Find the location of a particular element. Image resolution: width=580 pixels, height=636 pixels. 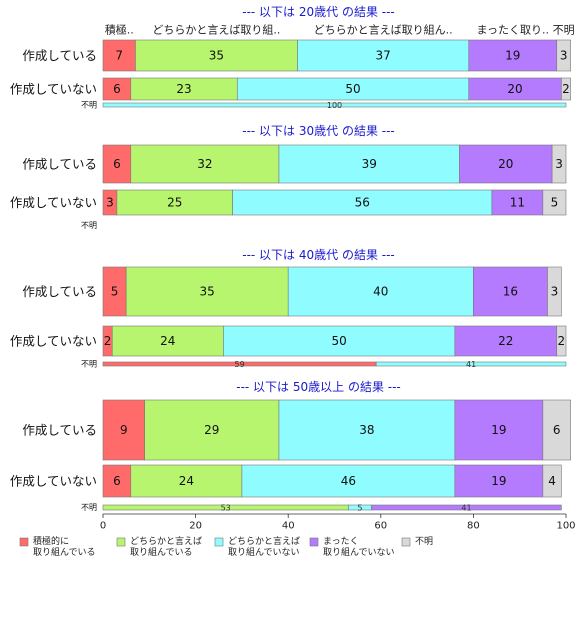

segment-value-label: 37 is located at coordinates (382, 56).